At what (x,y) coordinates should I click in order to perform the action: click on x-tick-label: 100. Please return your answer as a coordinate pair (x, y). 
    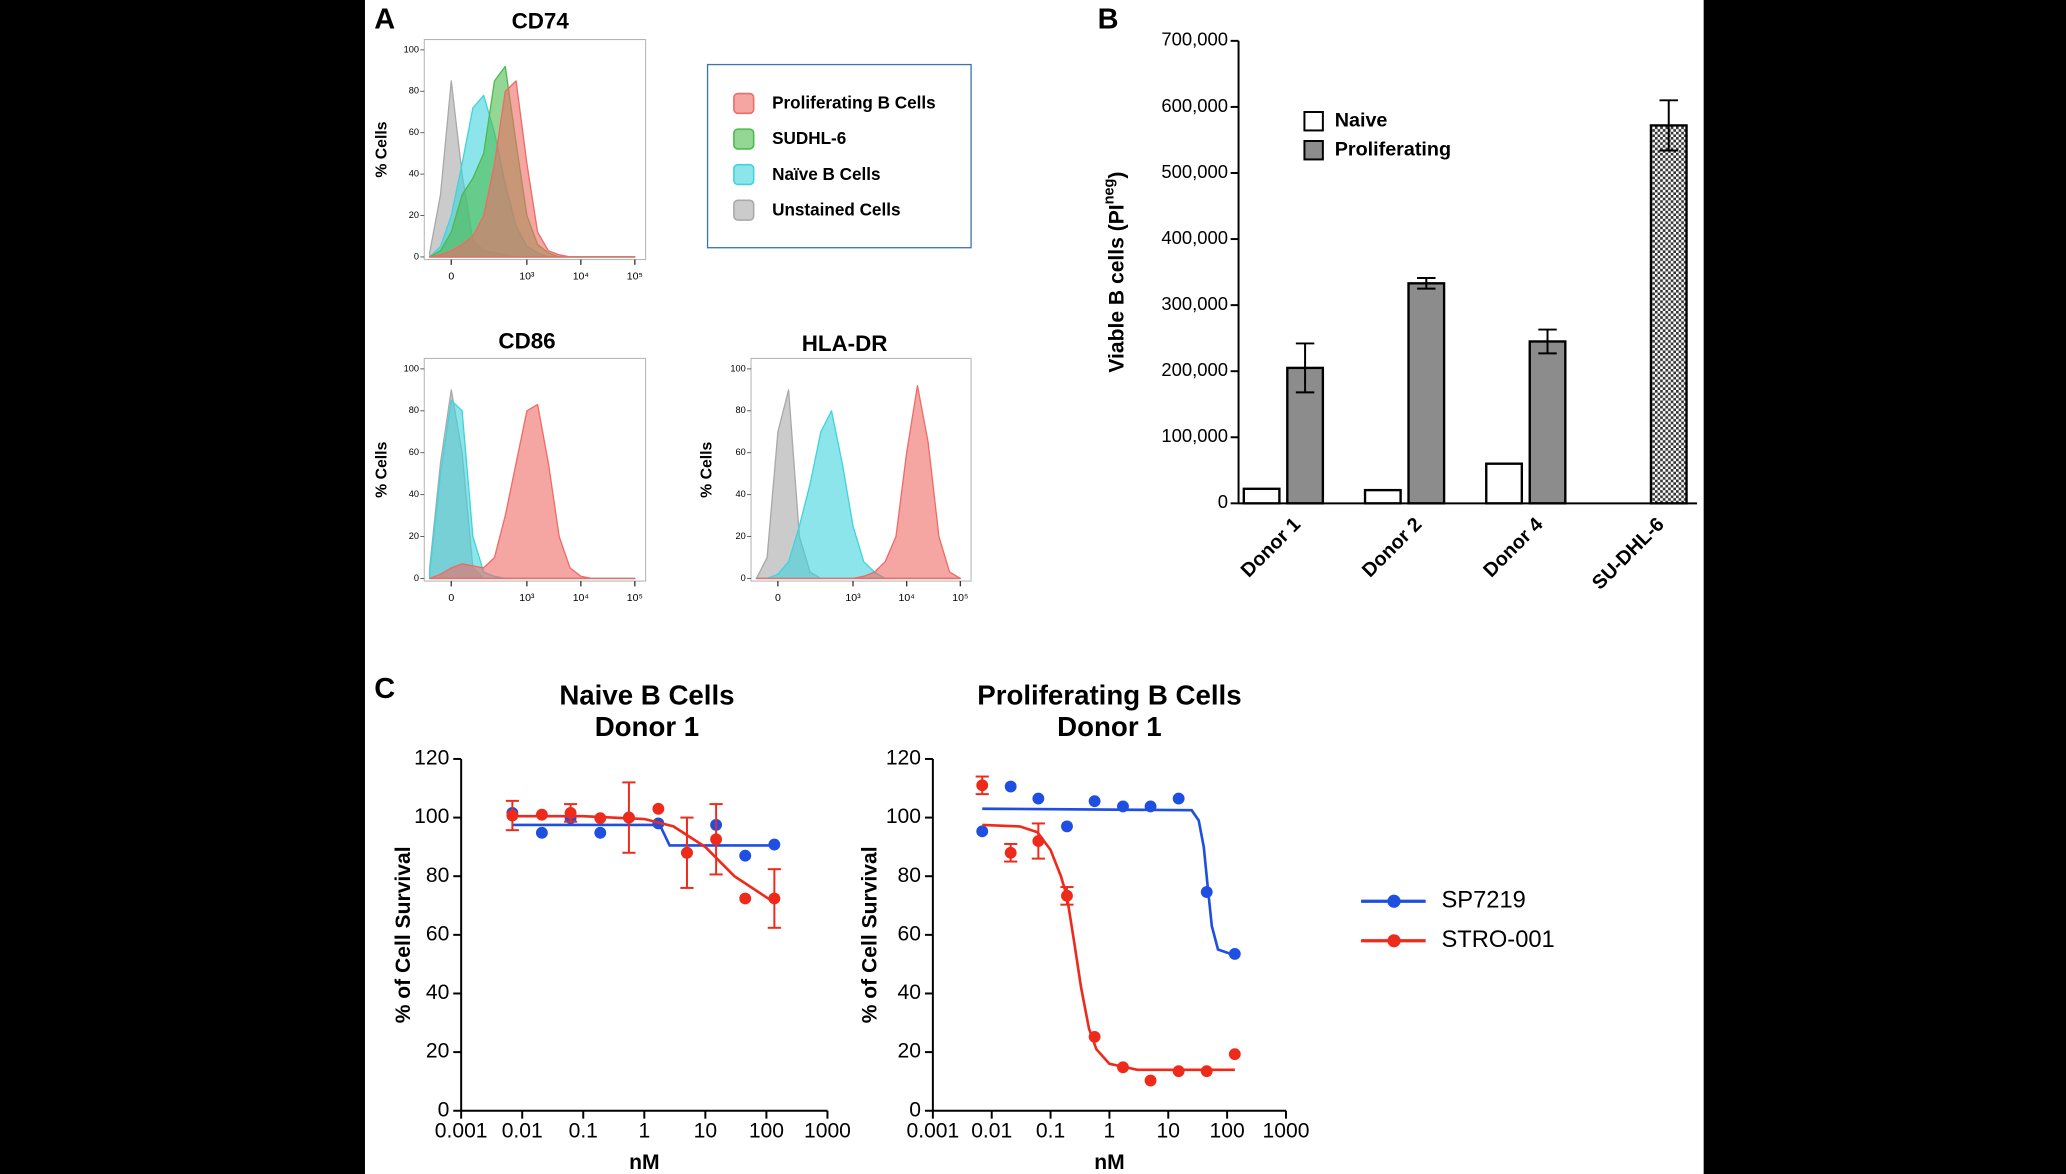
    Looking at the image, I should click on (1227, 1130).